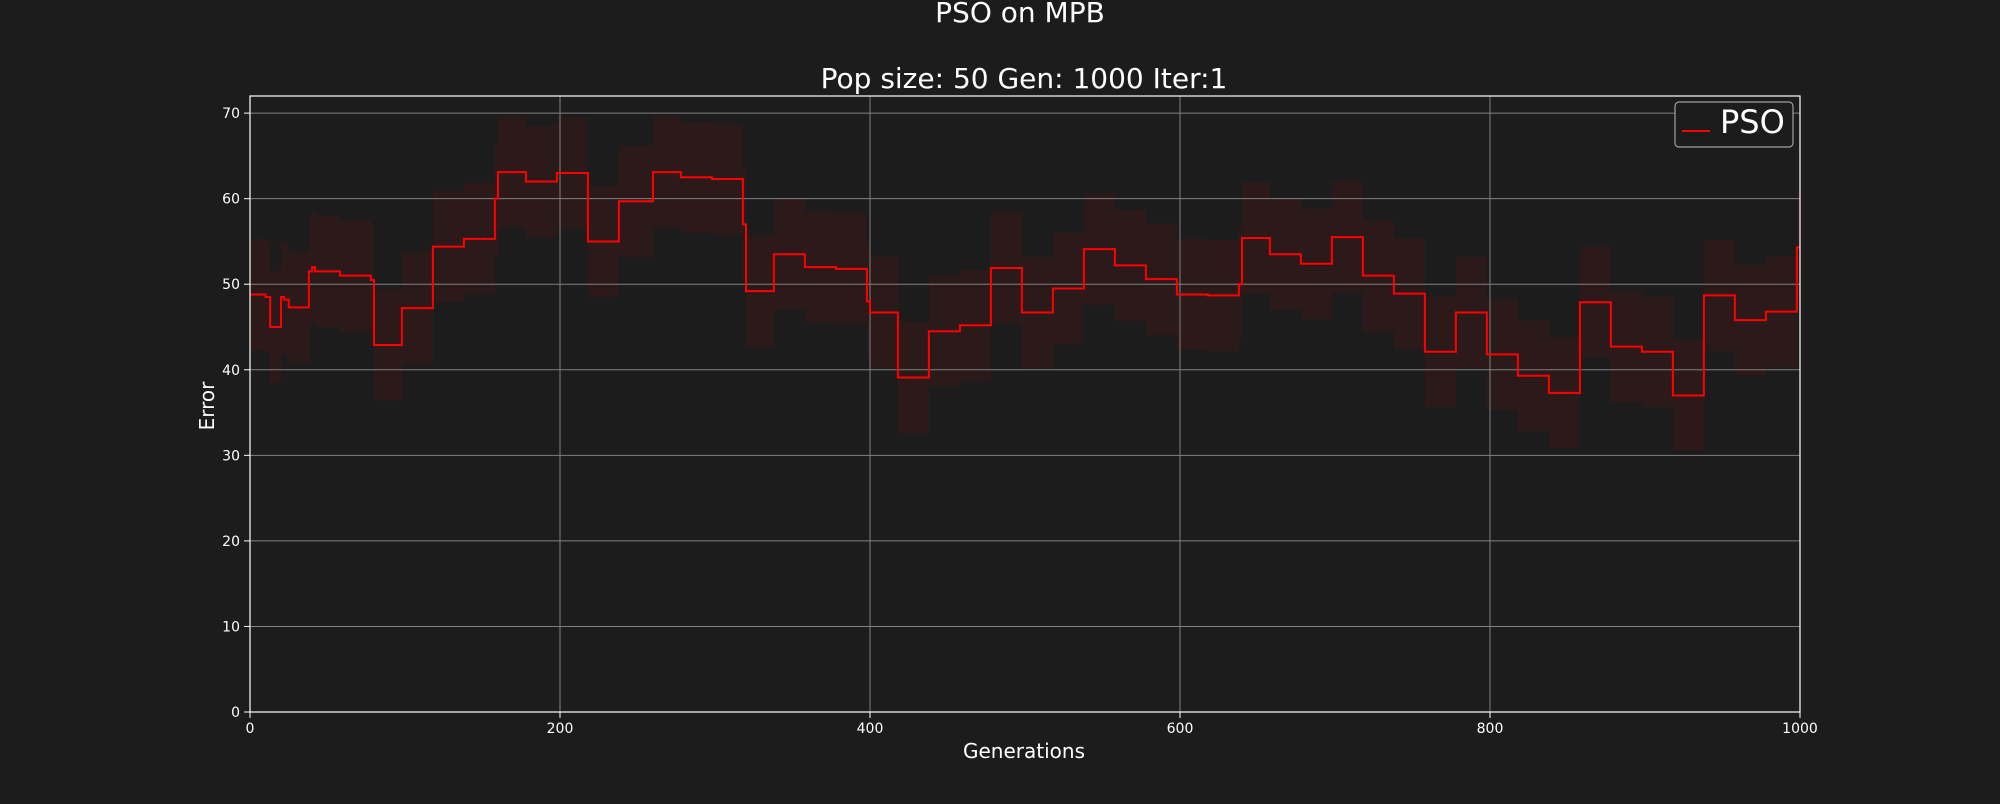 The width and height of the screenshot is (2000, 804). Describe the element at coordinates (1020, 14) in the screenshot. I see `chart-title: PSO on MPB` at that location.